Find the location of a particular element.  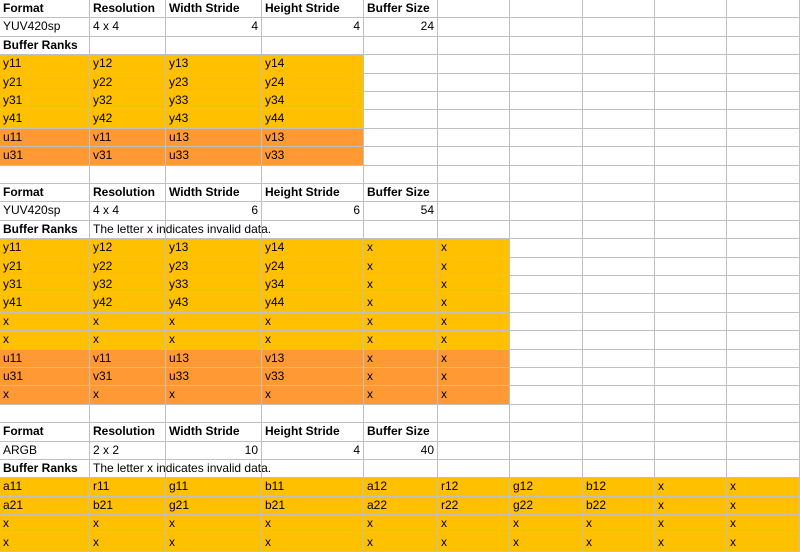

table-cell: b21 is located at coordinates (313, 506).